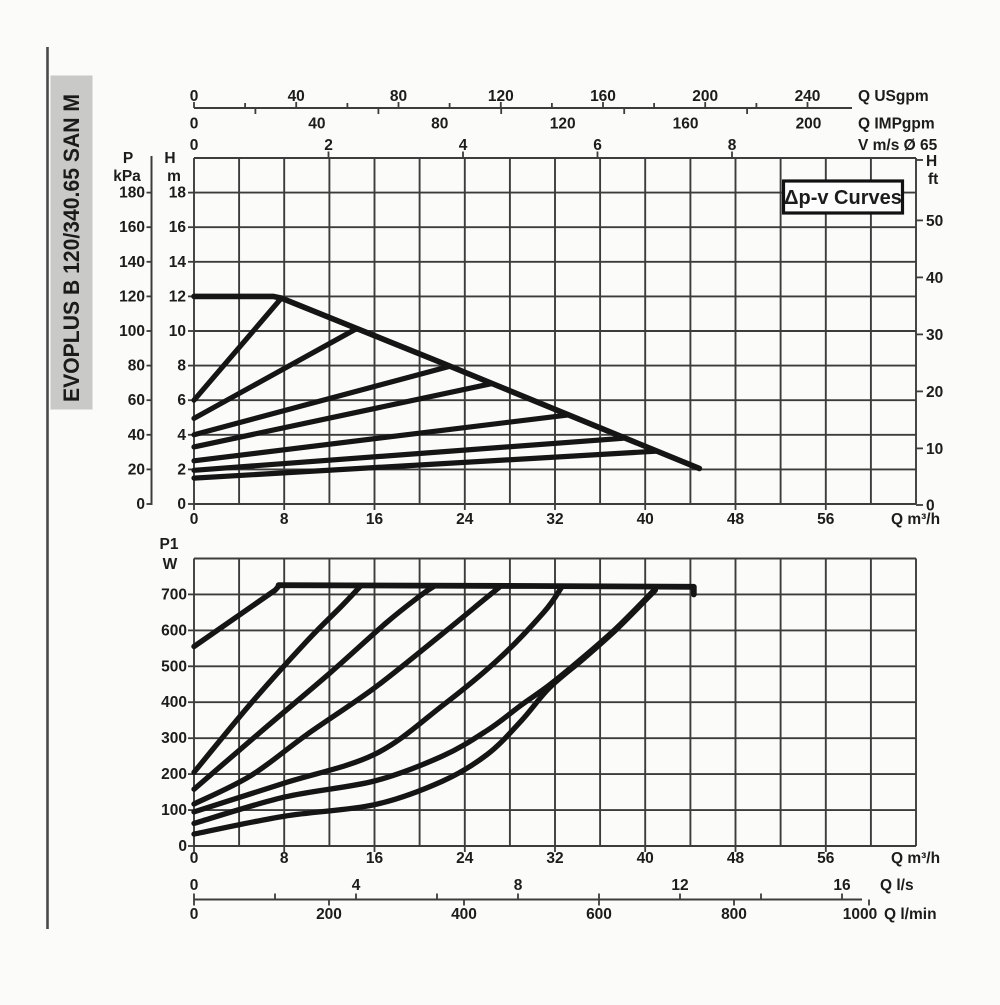 Image resolution: width=1000 pixels, height=1005 pixels. Describe the element at coordinates (132, 193) in the screenshot. I see `svg-text: 180` at that location.